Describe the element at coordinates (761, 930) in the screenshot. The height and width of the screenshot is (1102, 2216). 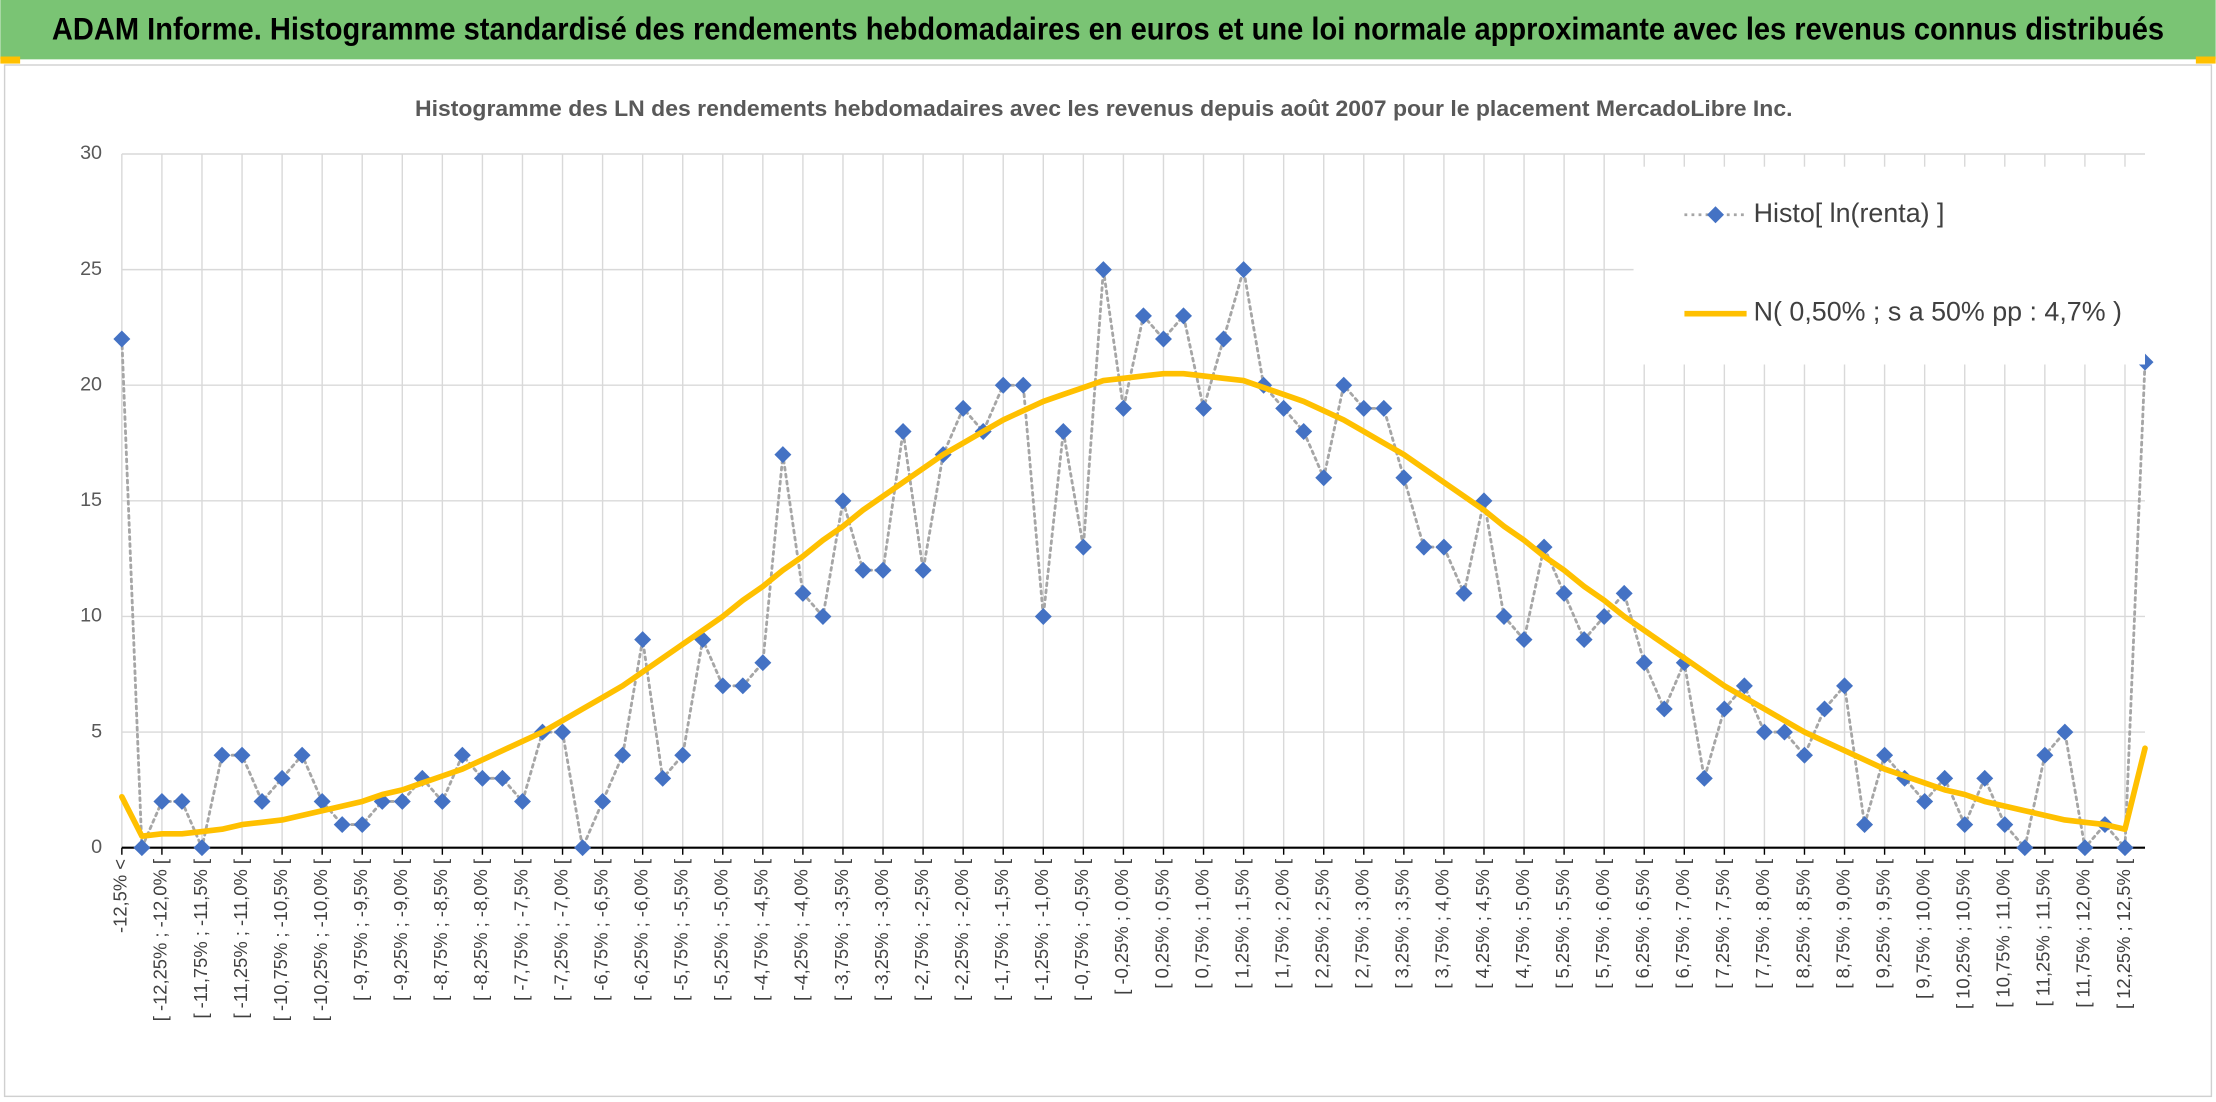
I see `x-tick-label: [ -4,75% ; -4,5% [` at that location.